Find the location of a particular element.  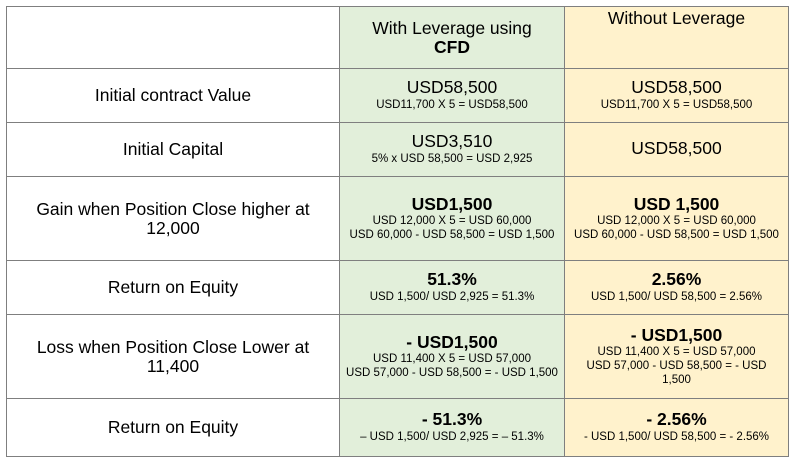

header-with-leverage-line1: With Leverage using is located at coordinates (452, 28).